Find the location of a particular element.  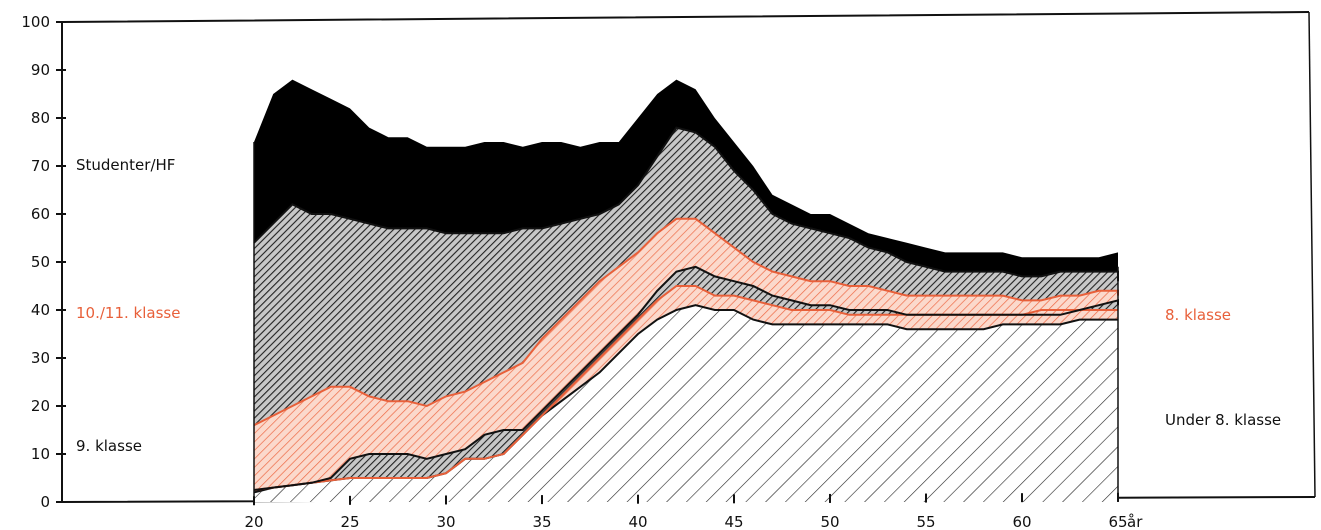

y-tick-label: 60 is located at coordinates (40, 214).